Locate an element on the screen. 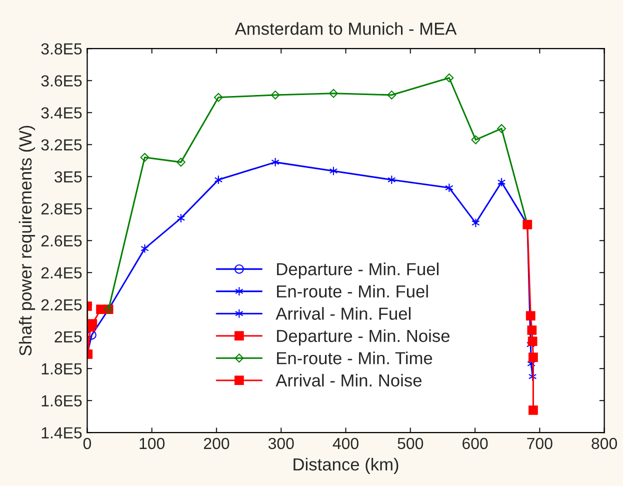  y-tick-label: 1.8E5 is located at coordinates (62, 368).